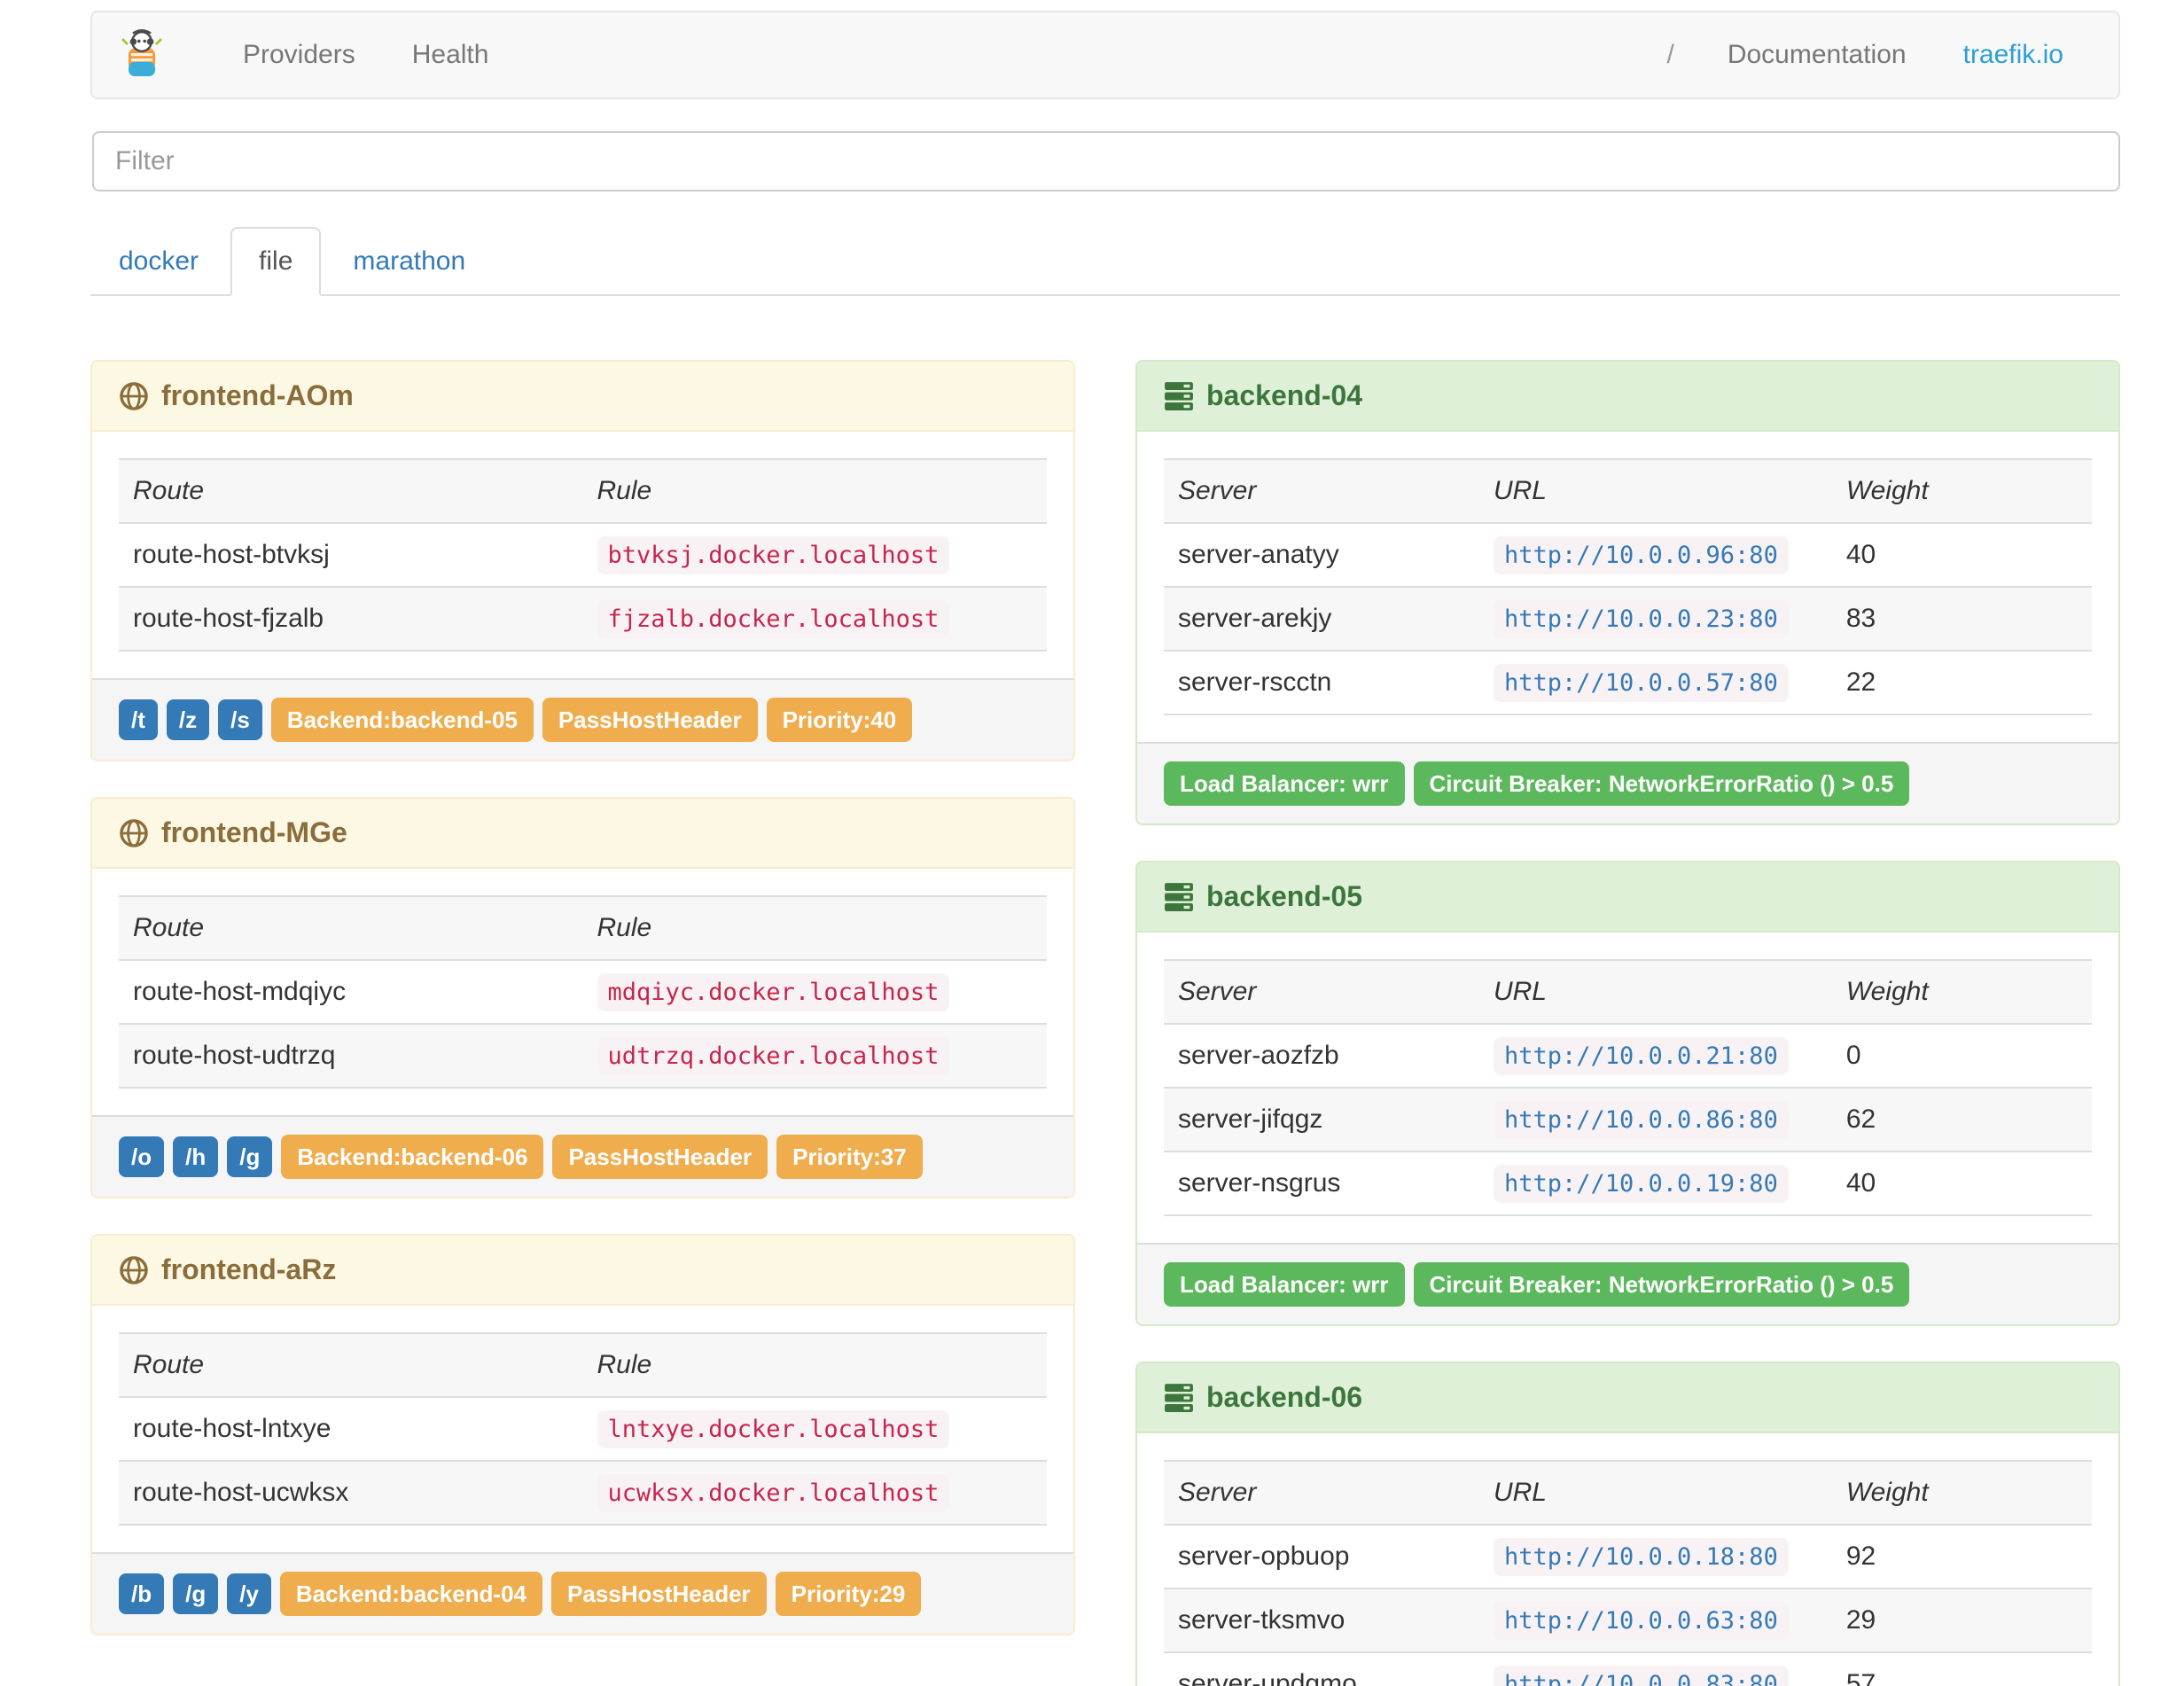 The image size is (2184, 1686). What do you see at coordinates (402, 720) in the screenshot?
I see `frontend-detail-badge: Backend:backend-05` at bounding box center [402, 720].